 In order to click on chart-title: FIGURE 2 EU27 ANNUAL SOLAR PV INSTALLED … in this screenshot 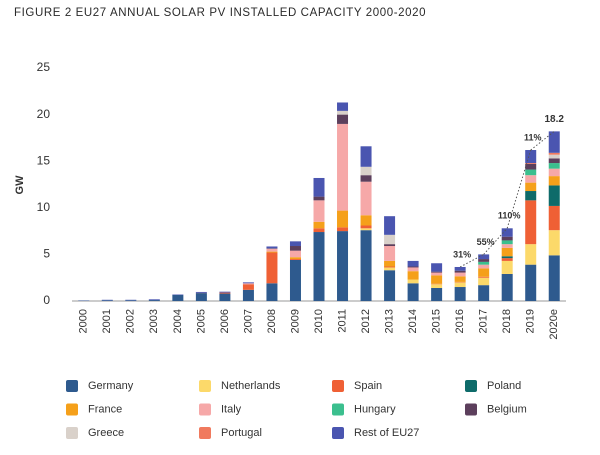, I will do `click(220, 13)`.